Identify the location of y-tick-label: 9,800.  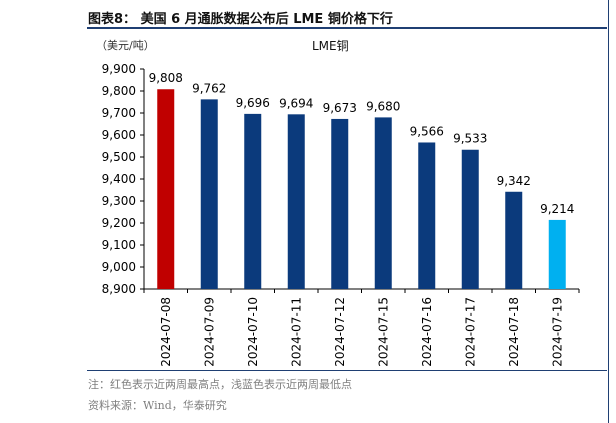
(119, 91).